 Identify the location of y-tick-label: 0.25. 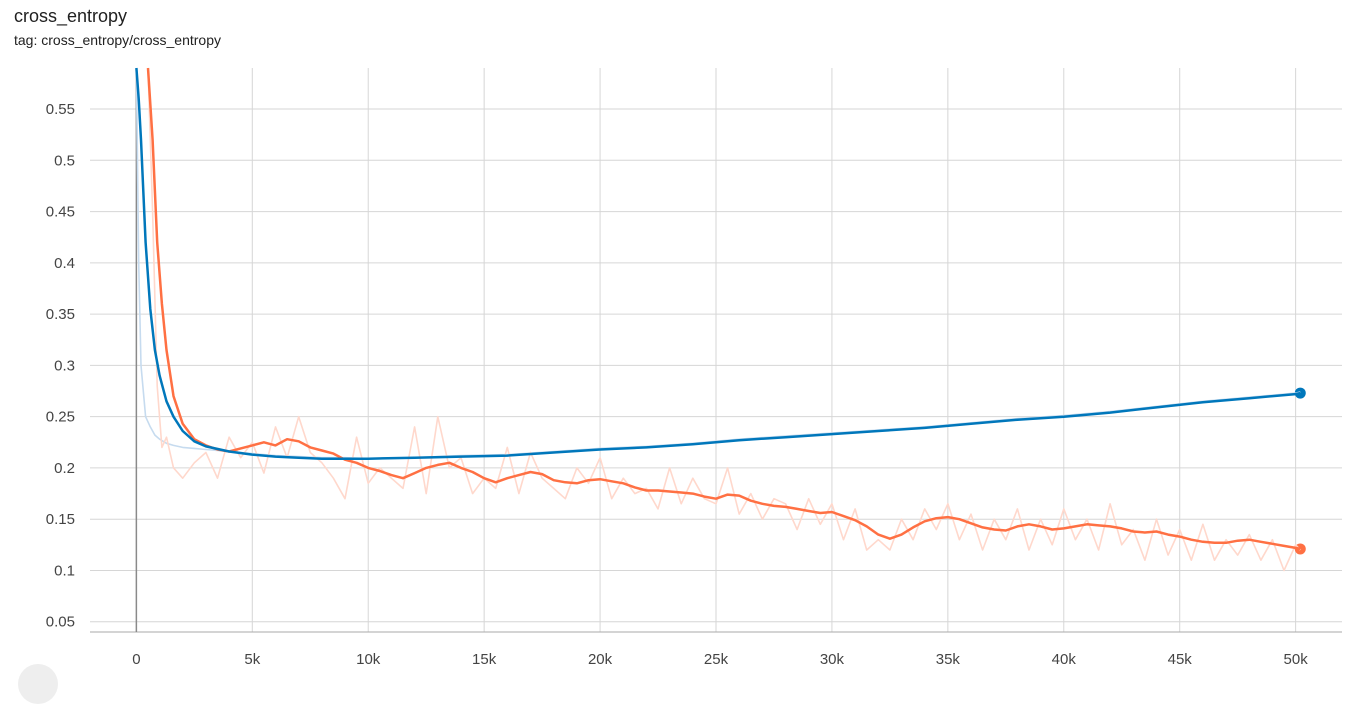
(60, 417).